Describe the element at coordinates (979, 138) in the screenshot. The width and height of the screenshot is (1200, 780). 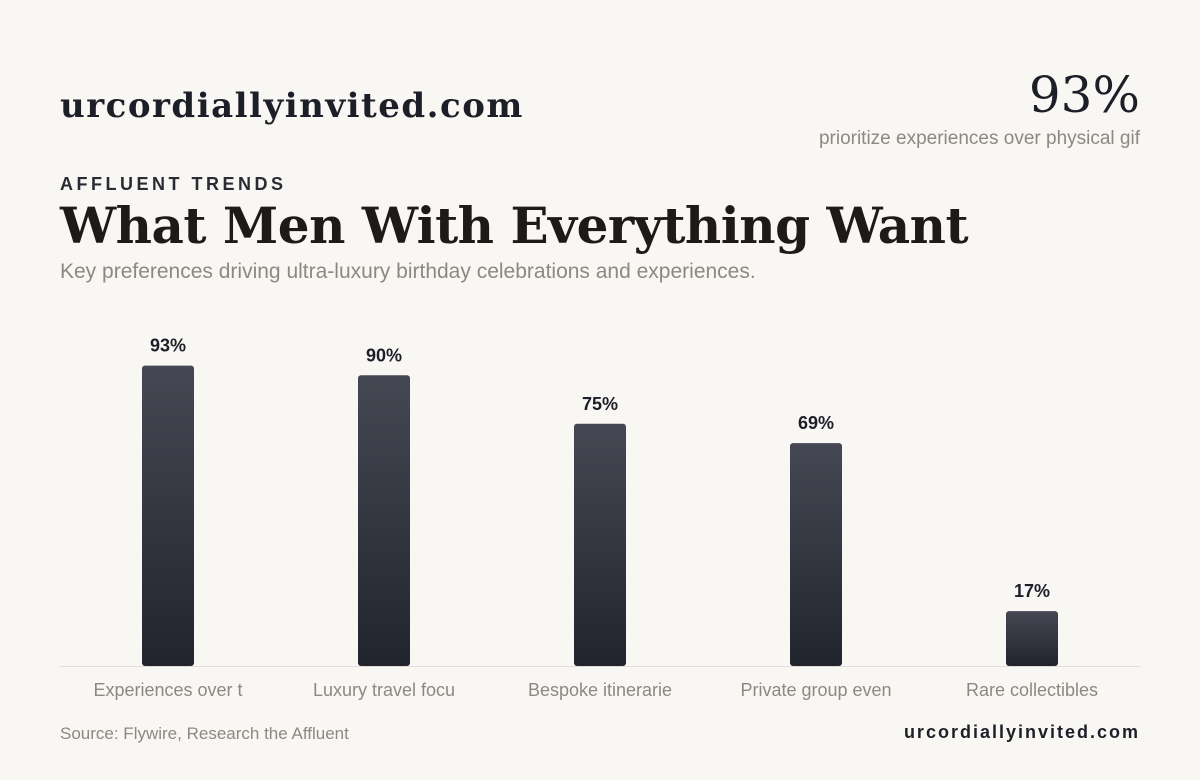
I see `stat-caption: prioritize experiences over physical gif` at that location.